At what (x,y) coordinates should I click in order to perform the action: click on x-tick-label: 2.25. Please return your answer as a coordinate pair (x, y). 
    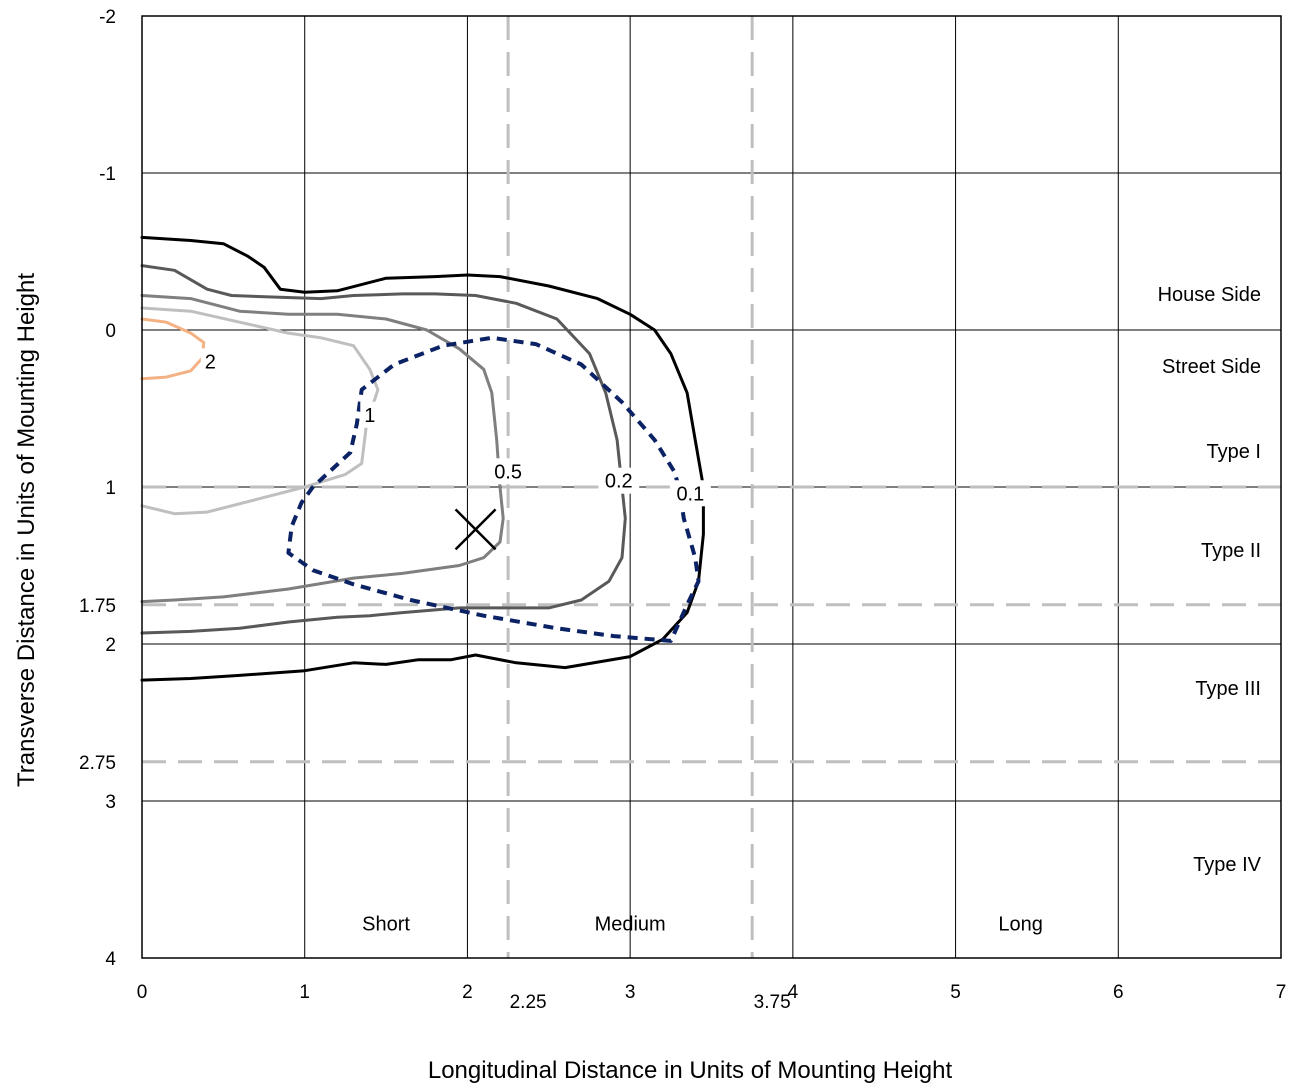
    Looking at the image, I should click on (528, 1002).